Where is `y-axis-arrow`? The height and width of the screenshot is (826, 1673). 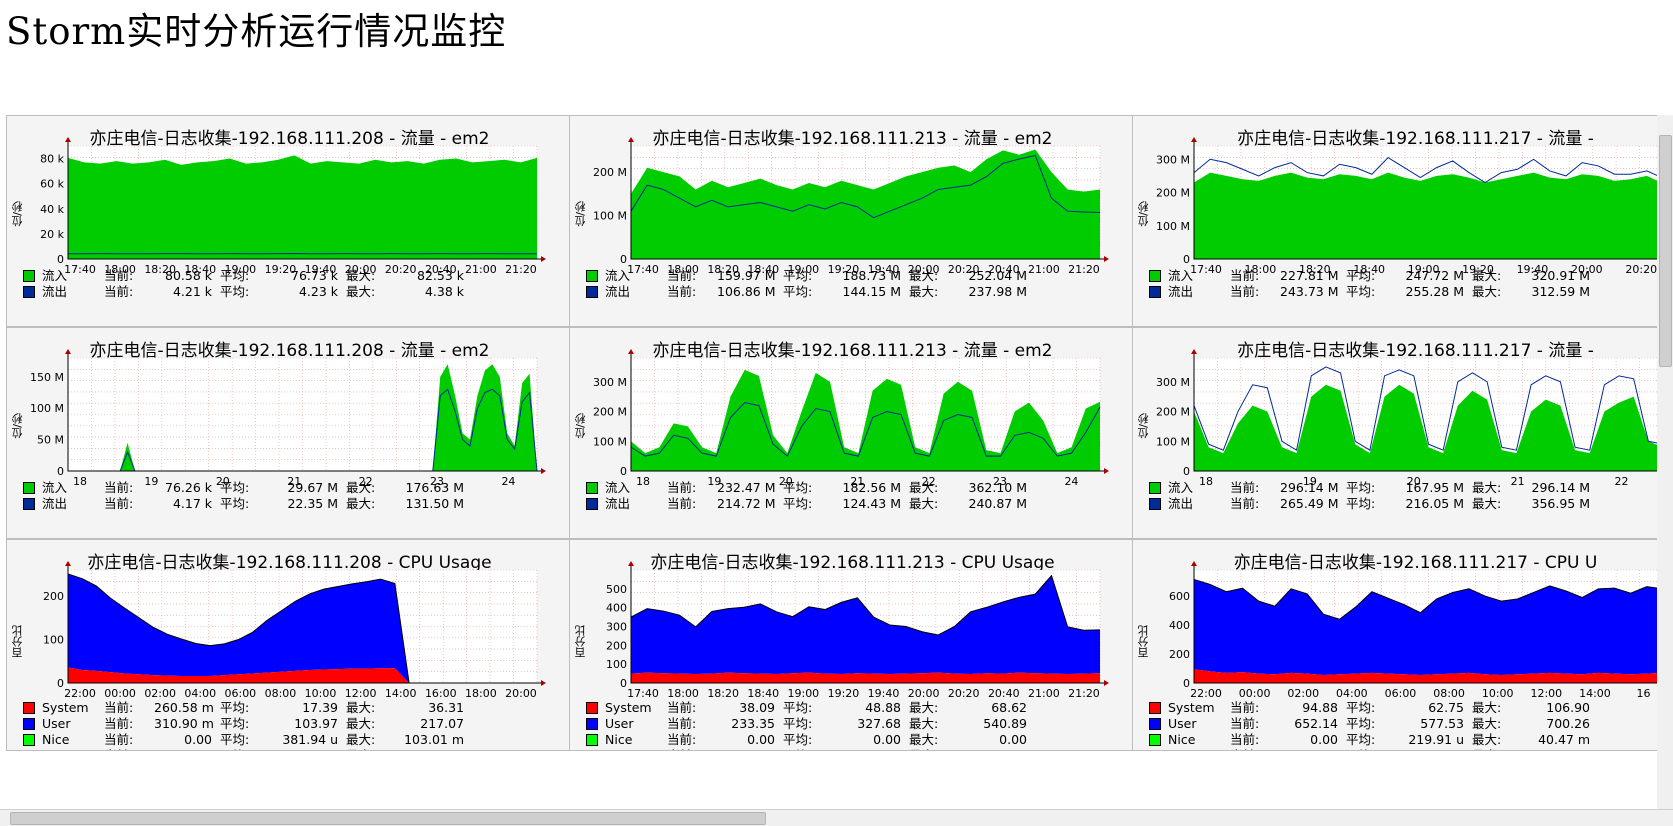 y-axis-arrow is located at coordinates (631, 351).